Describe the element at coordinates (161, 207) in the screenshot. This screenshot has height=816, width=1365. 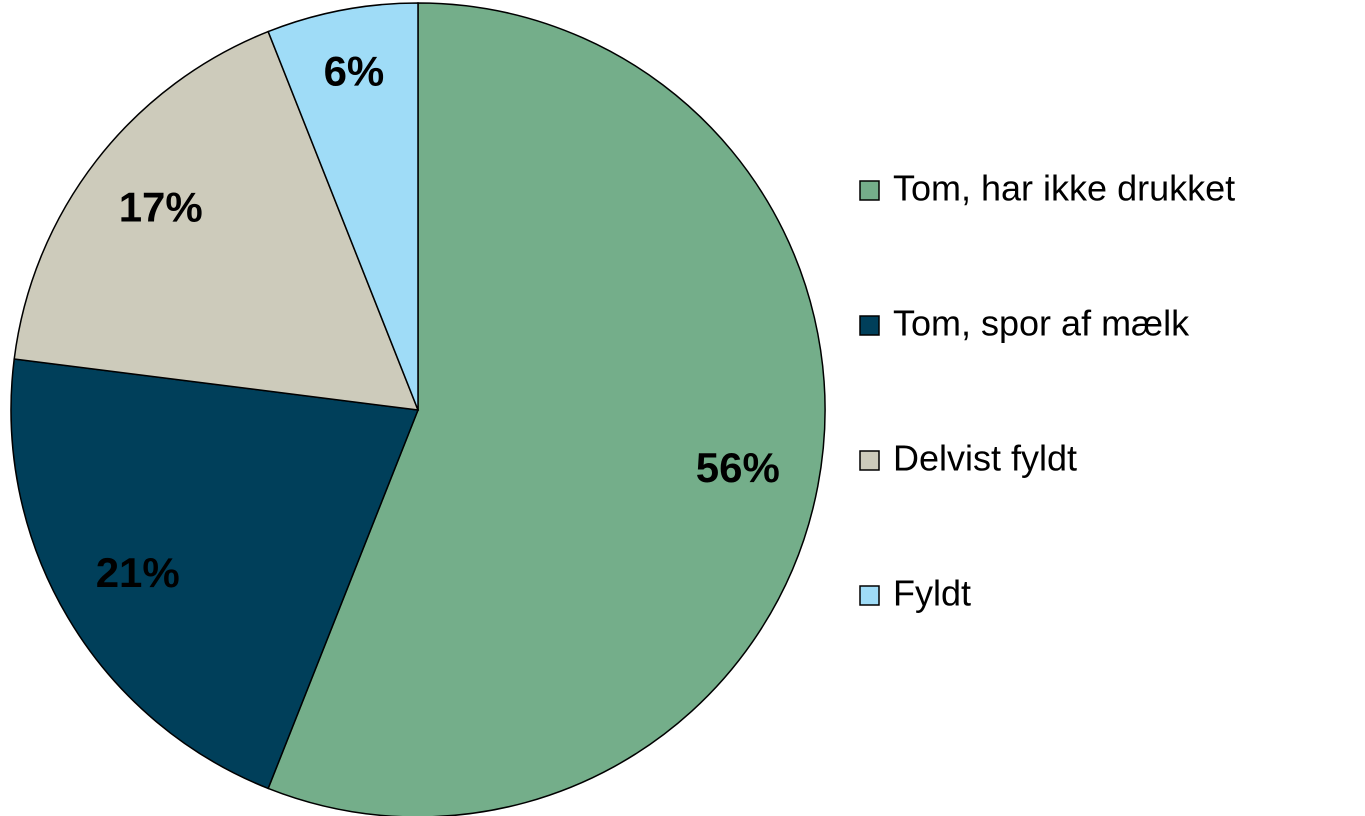
I see `data-label: 17%` at that location.